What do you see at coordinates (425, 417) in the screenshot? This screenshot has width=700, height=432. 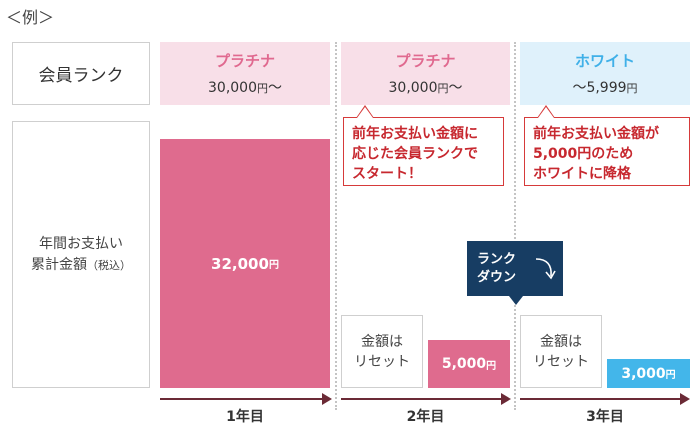 I see `year-label-2: 2年目` at bounding box center [425, 417].